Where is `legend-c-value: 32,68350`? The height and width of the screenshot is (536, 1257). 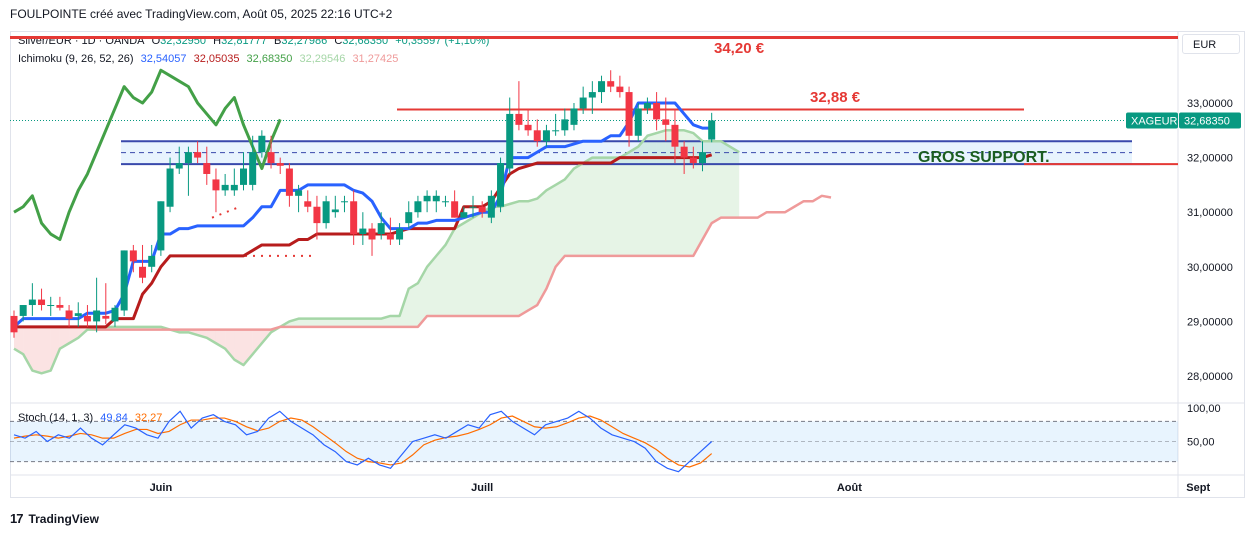 legend-c-value: 32,68350 is located at coordinates (365, 41).